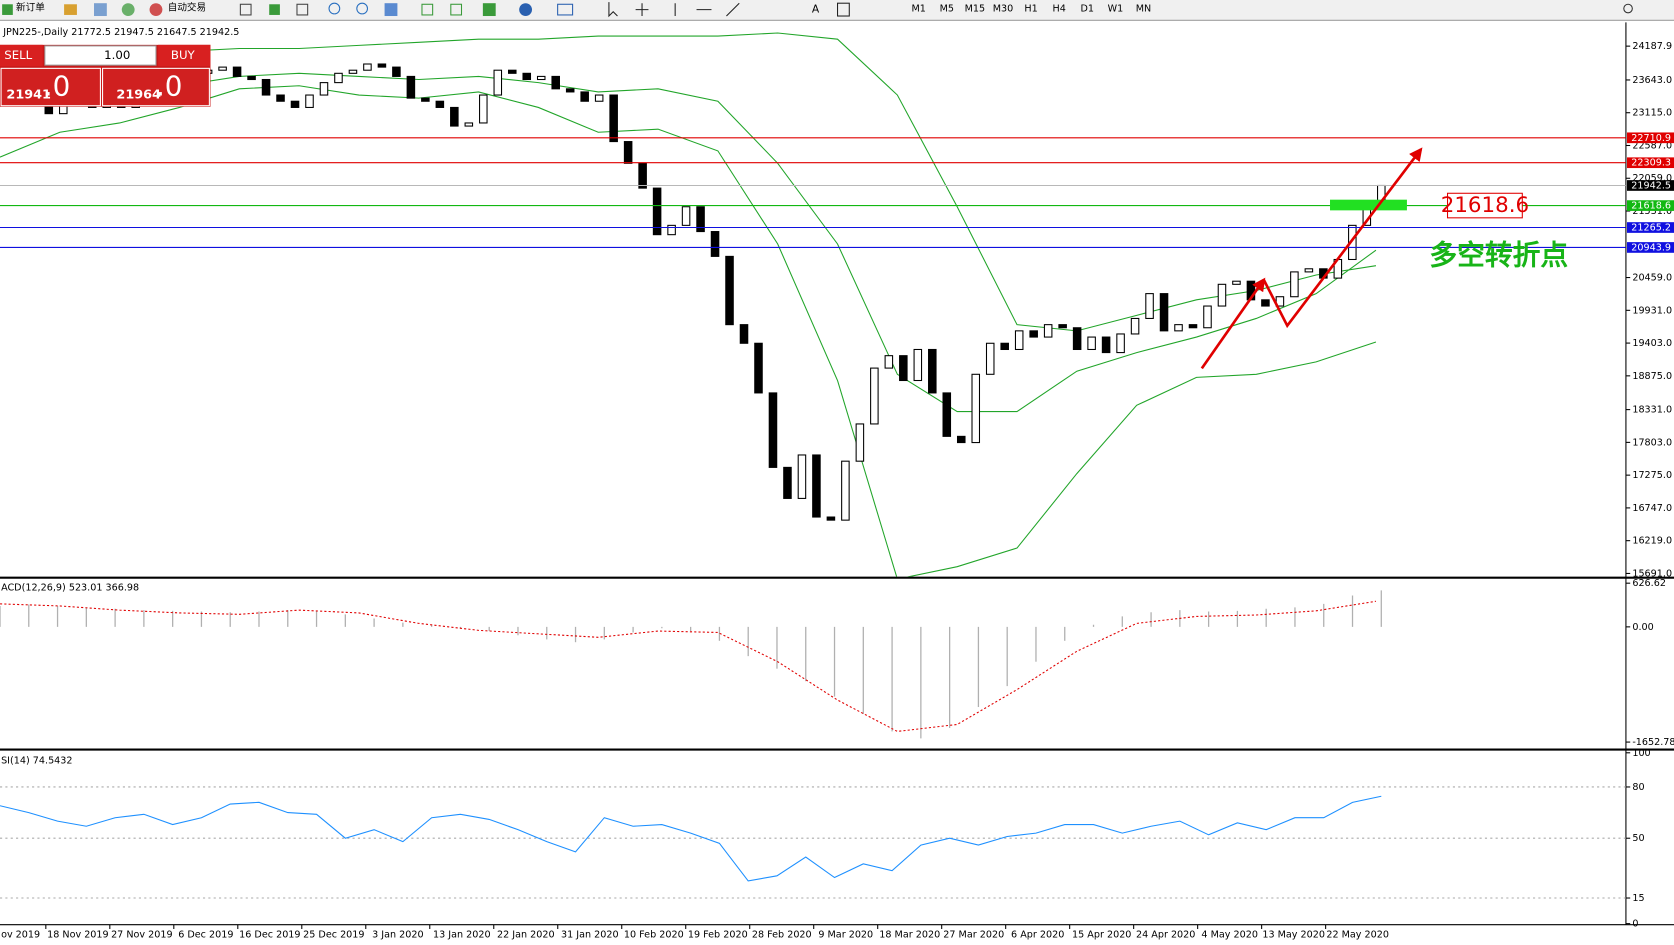 The width and height of the screenshot is (1674, 945). Describe the element at coordinates (1652, 475) in the screenshot. I see `y-tick-label: 17275.0` at that location.